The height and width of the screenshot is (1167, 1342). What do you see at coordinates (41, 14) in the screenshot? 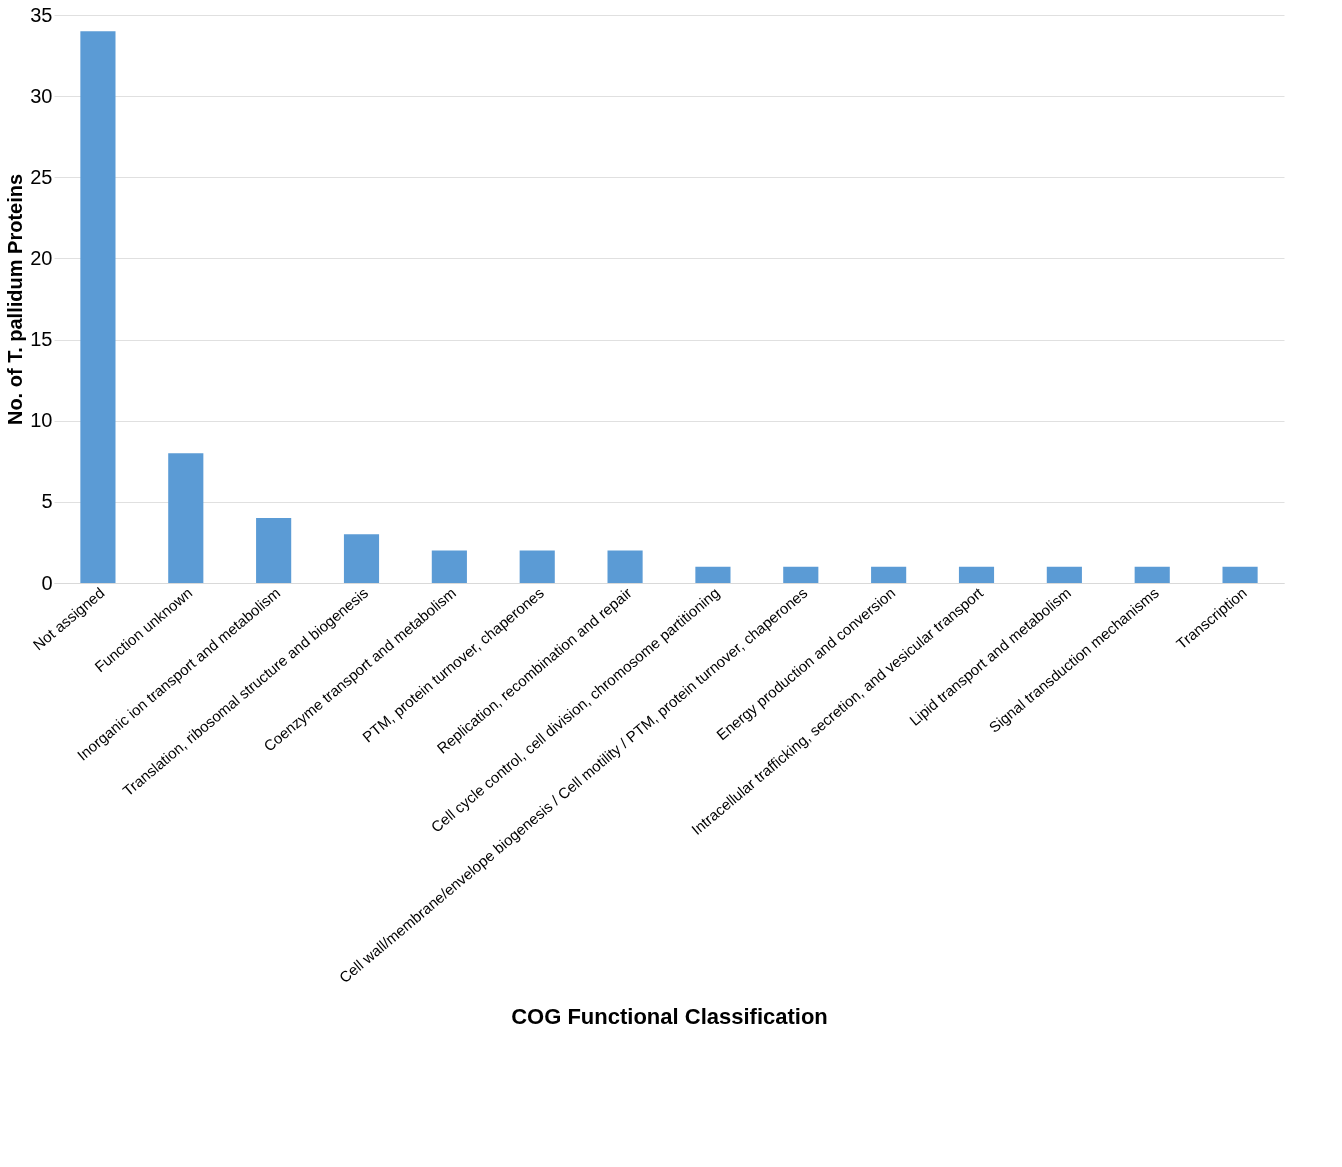
I see `y-tick-label: 35` at bounding box center [41, 14].